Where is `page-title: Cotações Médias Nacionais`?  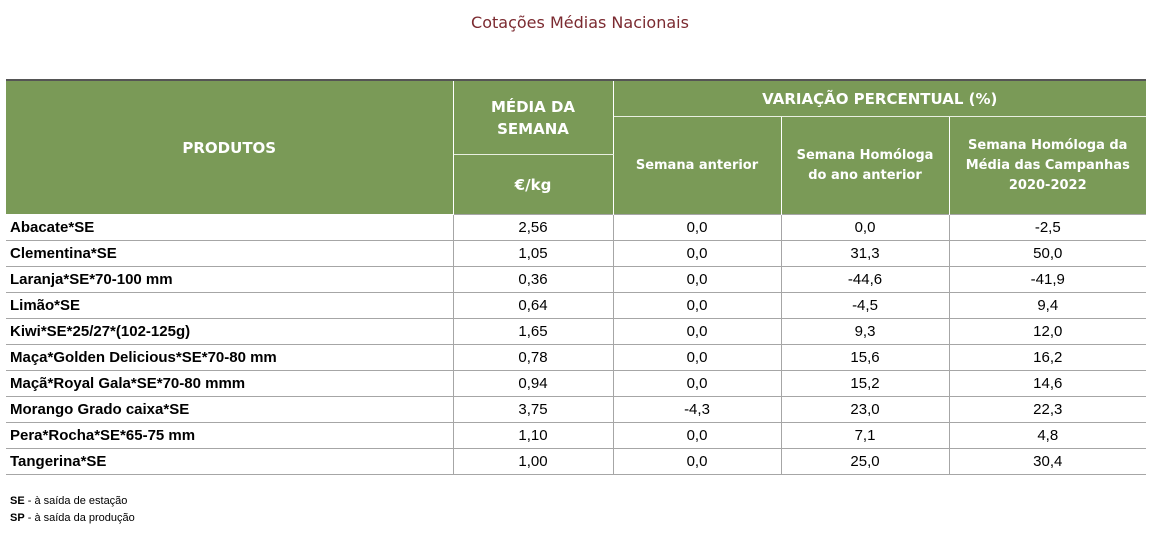 page-title: Cotações Médias Nacionais is located at coordinates (580, 22).